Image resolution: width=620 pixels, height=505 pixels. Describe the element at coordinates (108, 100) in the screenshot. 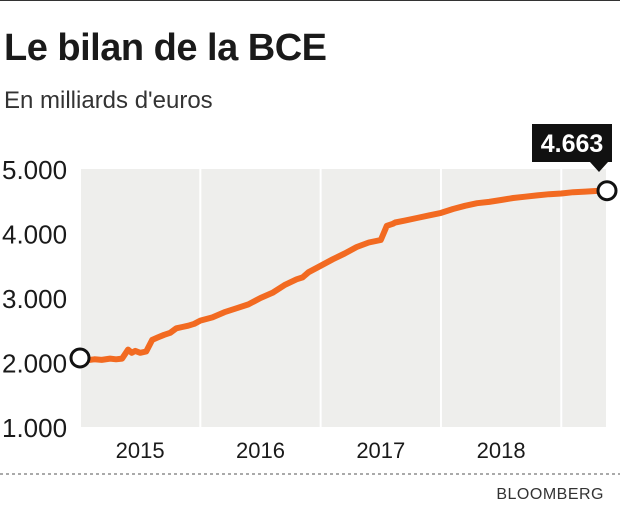

I see `chart-subtitle: En milliards d'euros` at that location.